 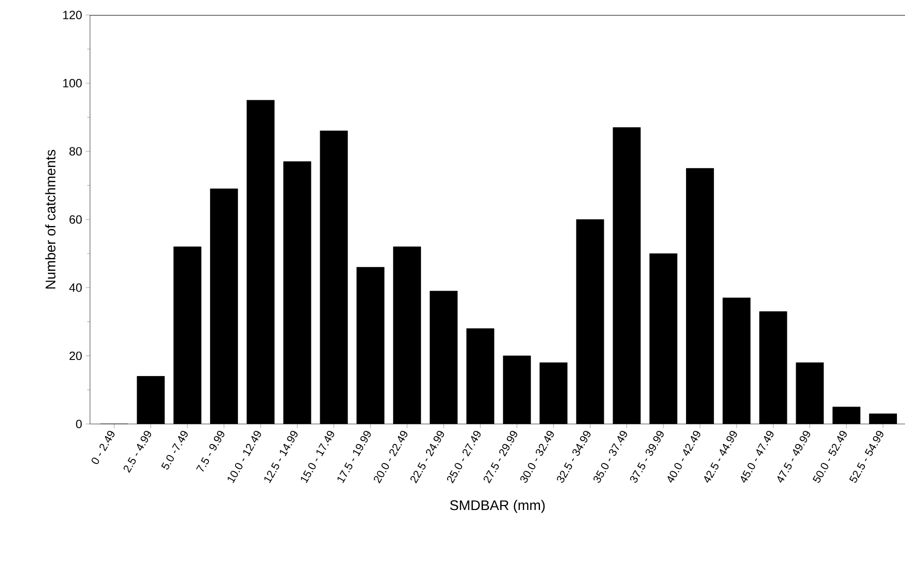 I want to click on y-tick-label: 100, so click(x=72, y=83).